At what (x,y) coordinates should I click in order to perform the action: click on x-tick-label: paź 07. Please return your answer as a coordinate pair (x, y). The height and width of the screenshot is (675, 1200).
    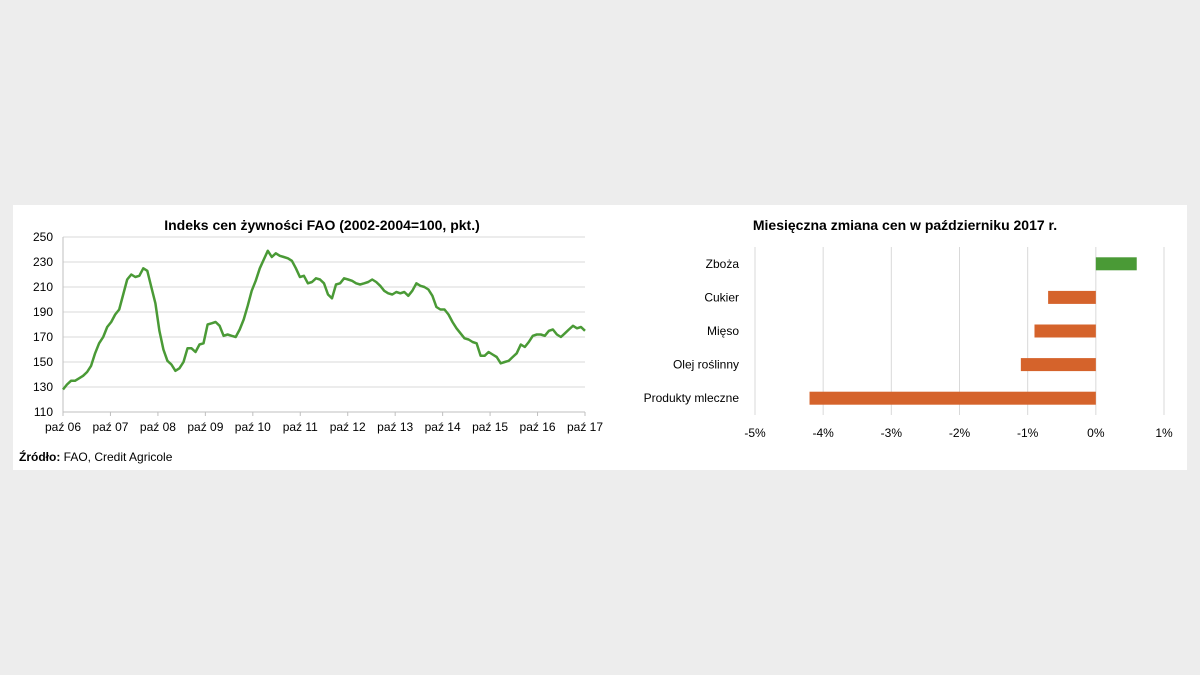
    Looking at the image, I should click on (110, 427).